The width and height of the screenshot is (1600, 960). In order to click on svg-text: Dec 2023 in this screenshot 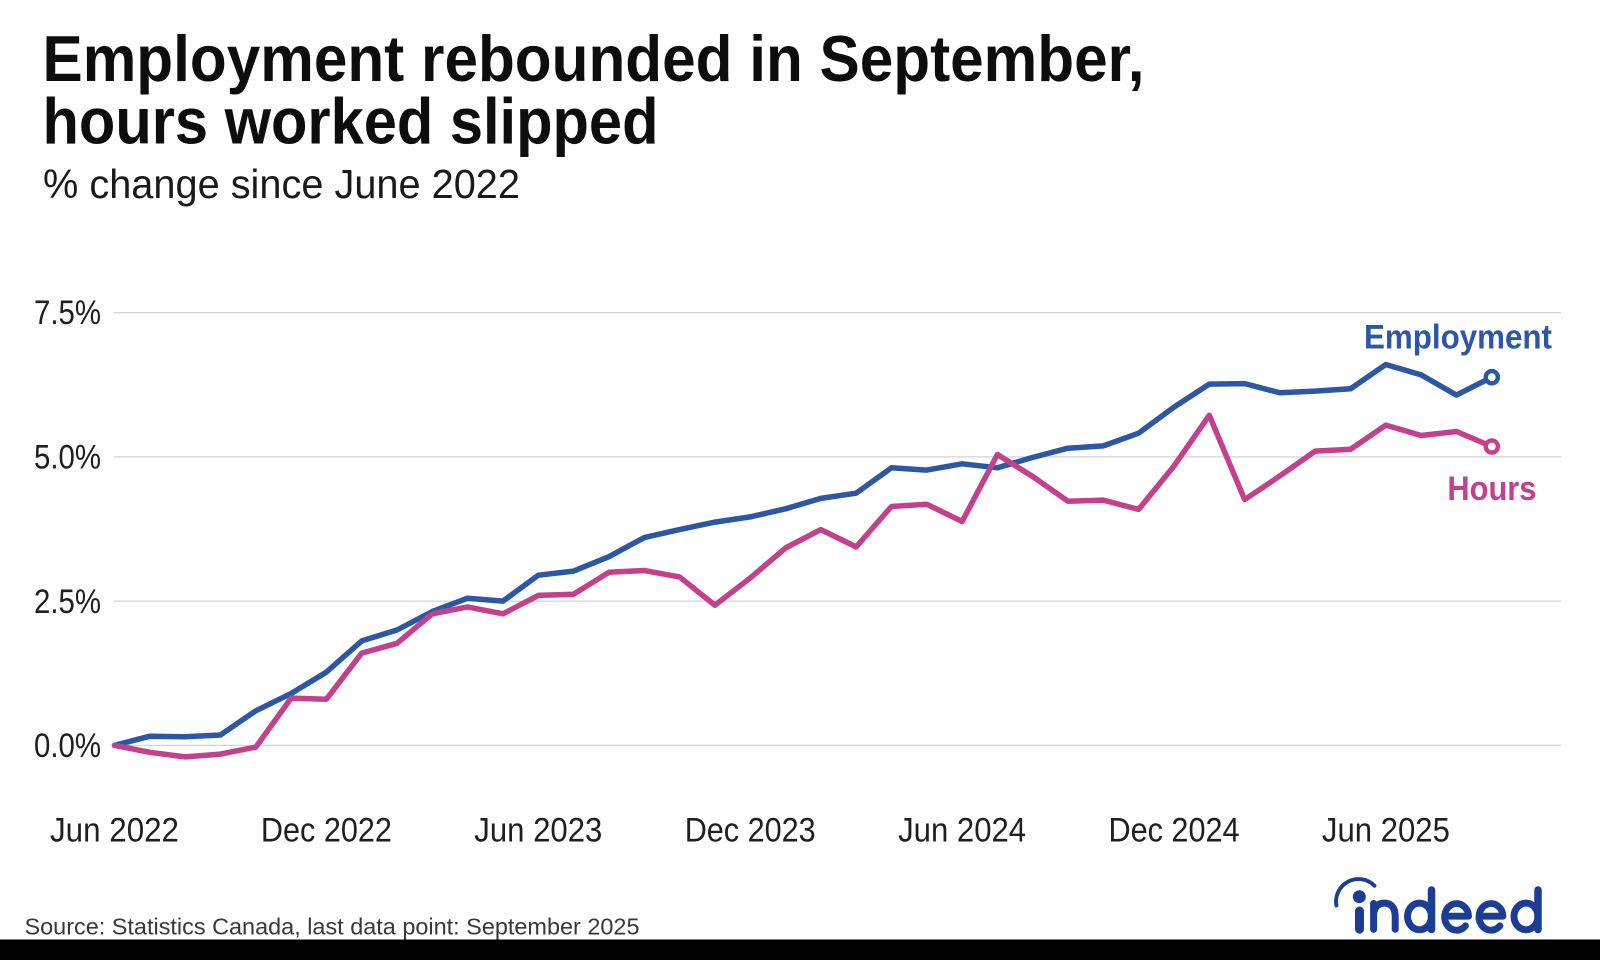, I will do `click(750, 831)`.